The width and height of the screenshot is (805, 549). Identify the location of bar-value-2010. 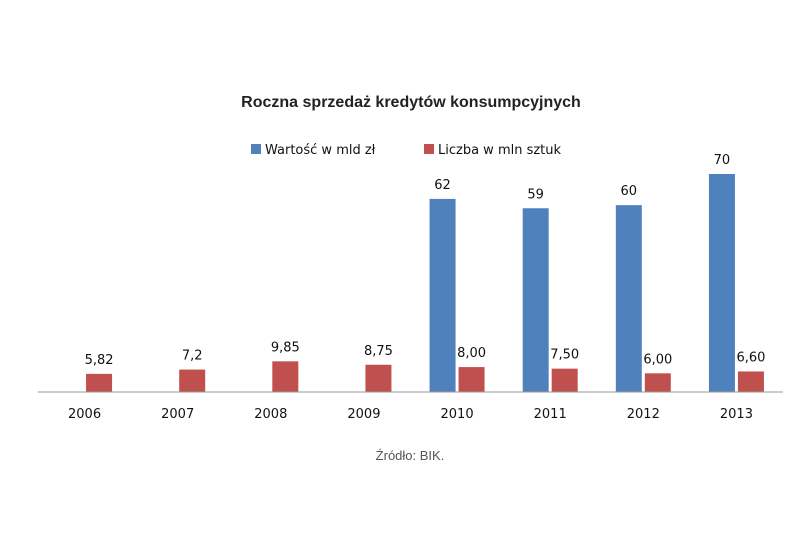
(442, 295).